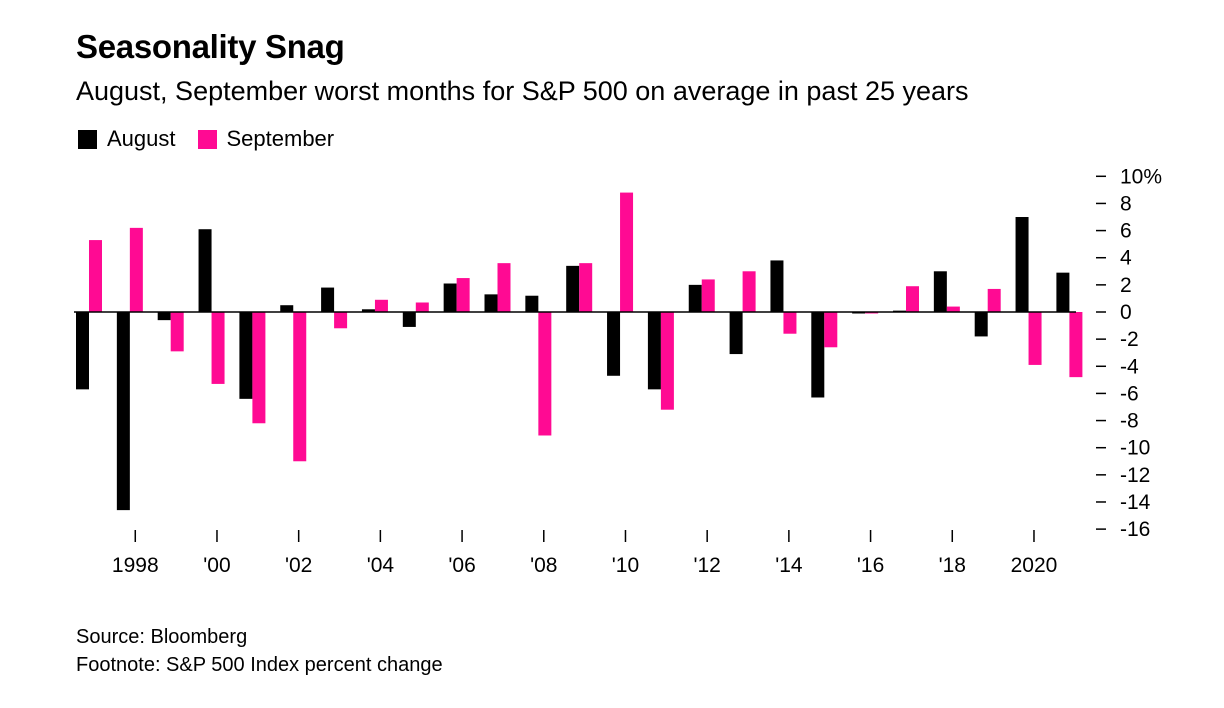  I want to click on bar-august-2021, so click(1063, 292).